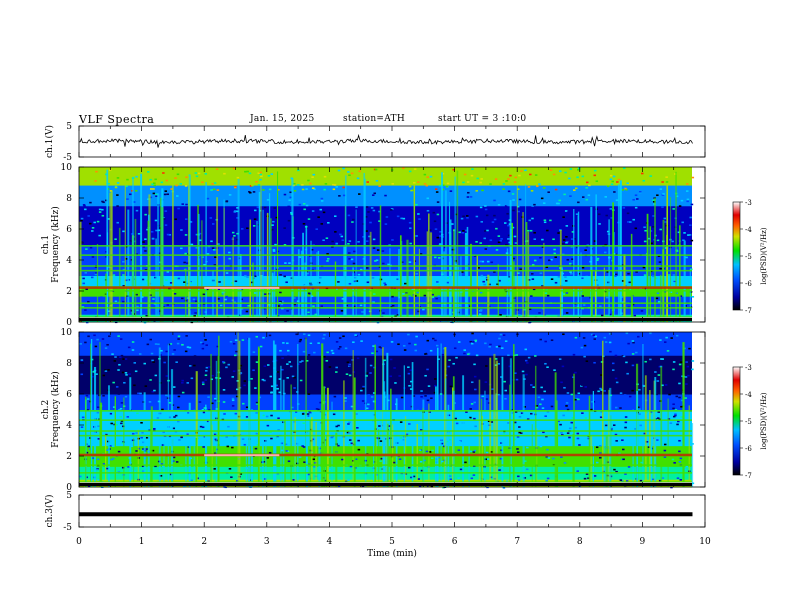 Image resolution: width=792 pixels, height=612 pixels. Describe the element at coordinates (392, 542) in the screenshot. I see `x-tick-label: 5` at that location.